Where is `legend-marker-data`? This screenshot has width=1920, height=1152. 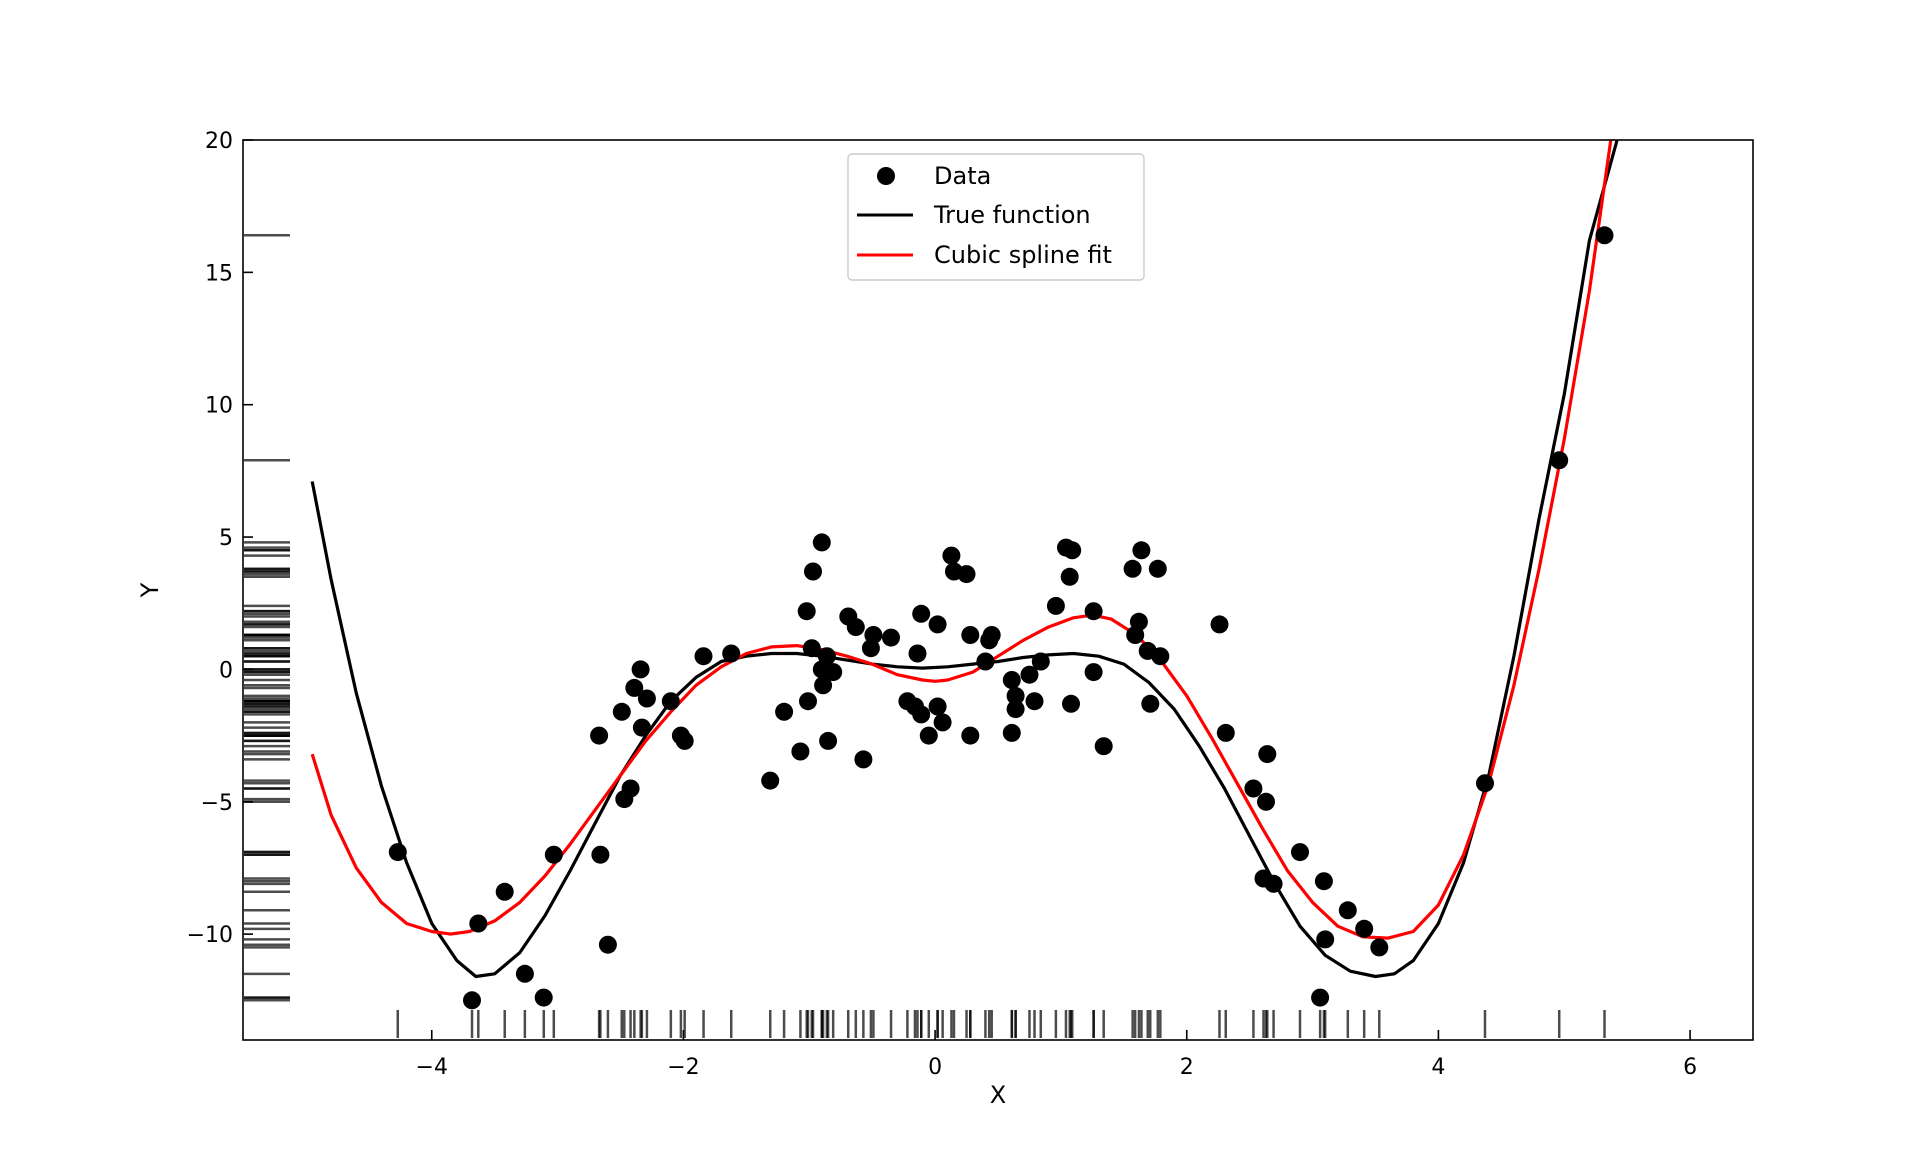 legend-marker-data is located at coordinates (886, 176).